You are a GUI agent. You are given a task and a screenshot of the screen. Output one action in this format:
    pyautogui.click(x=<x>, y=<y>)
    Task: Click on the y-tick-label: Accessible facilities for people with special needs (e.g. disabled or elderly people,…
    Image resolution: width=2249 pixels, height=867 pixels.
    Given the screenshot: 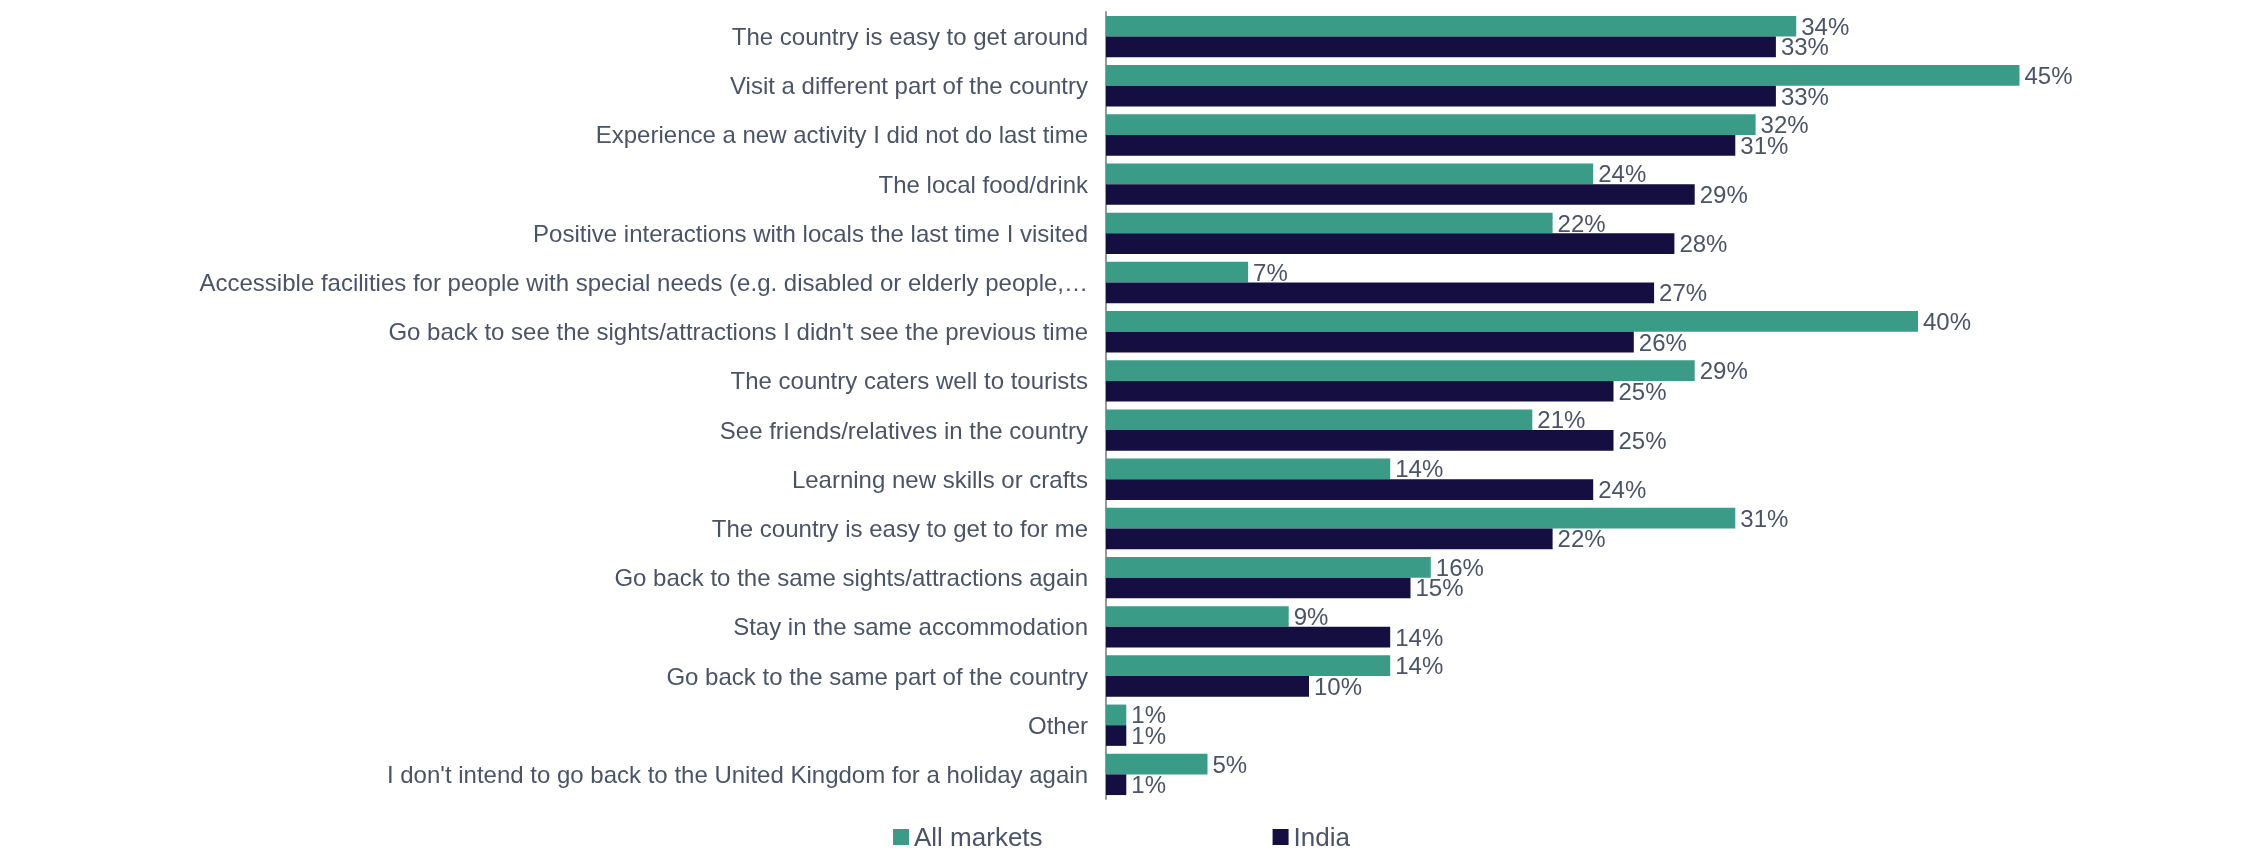 What is the action you would take?
    pyautogui.click(x=643, y=283)
    